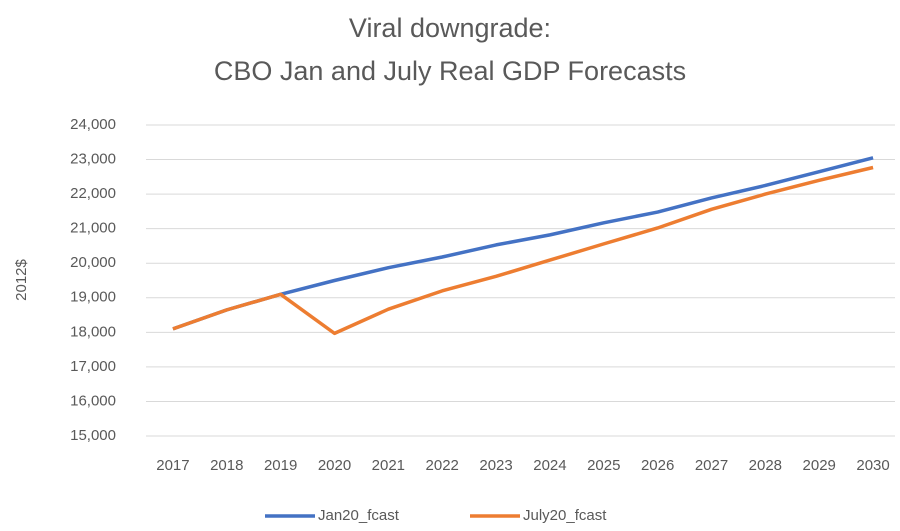  Describe the element at coordinates (93, 400) in the screenshot. I see `y-tick-label: 16,000` at that location.